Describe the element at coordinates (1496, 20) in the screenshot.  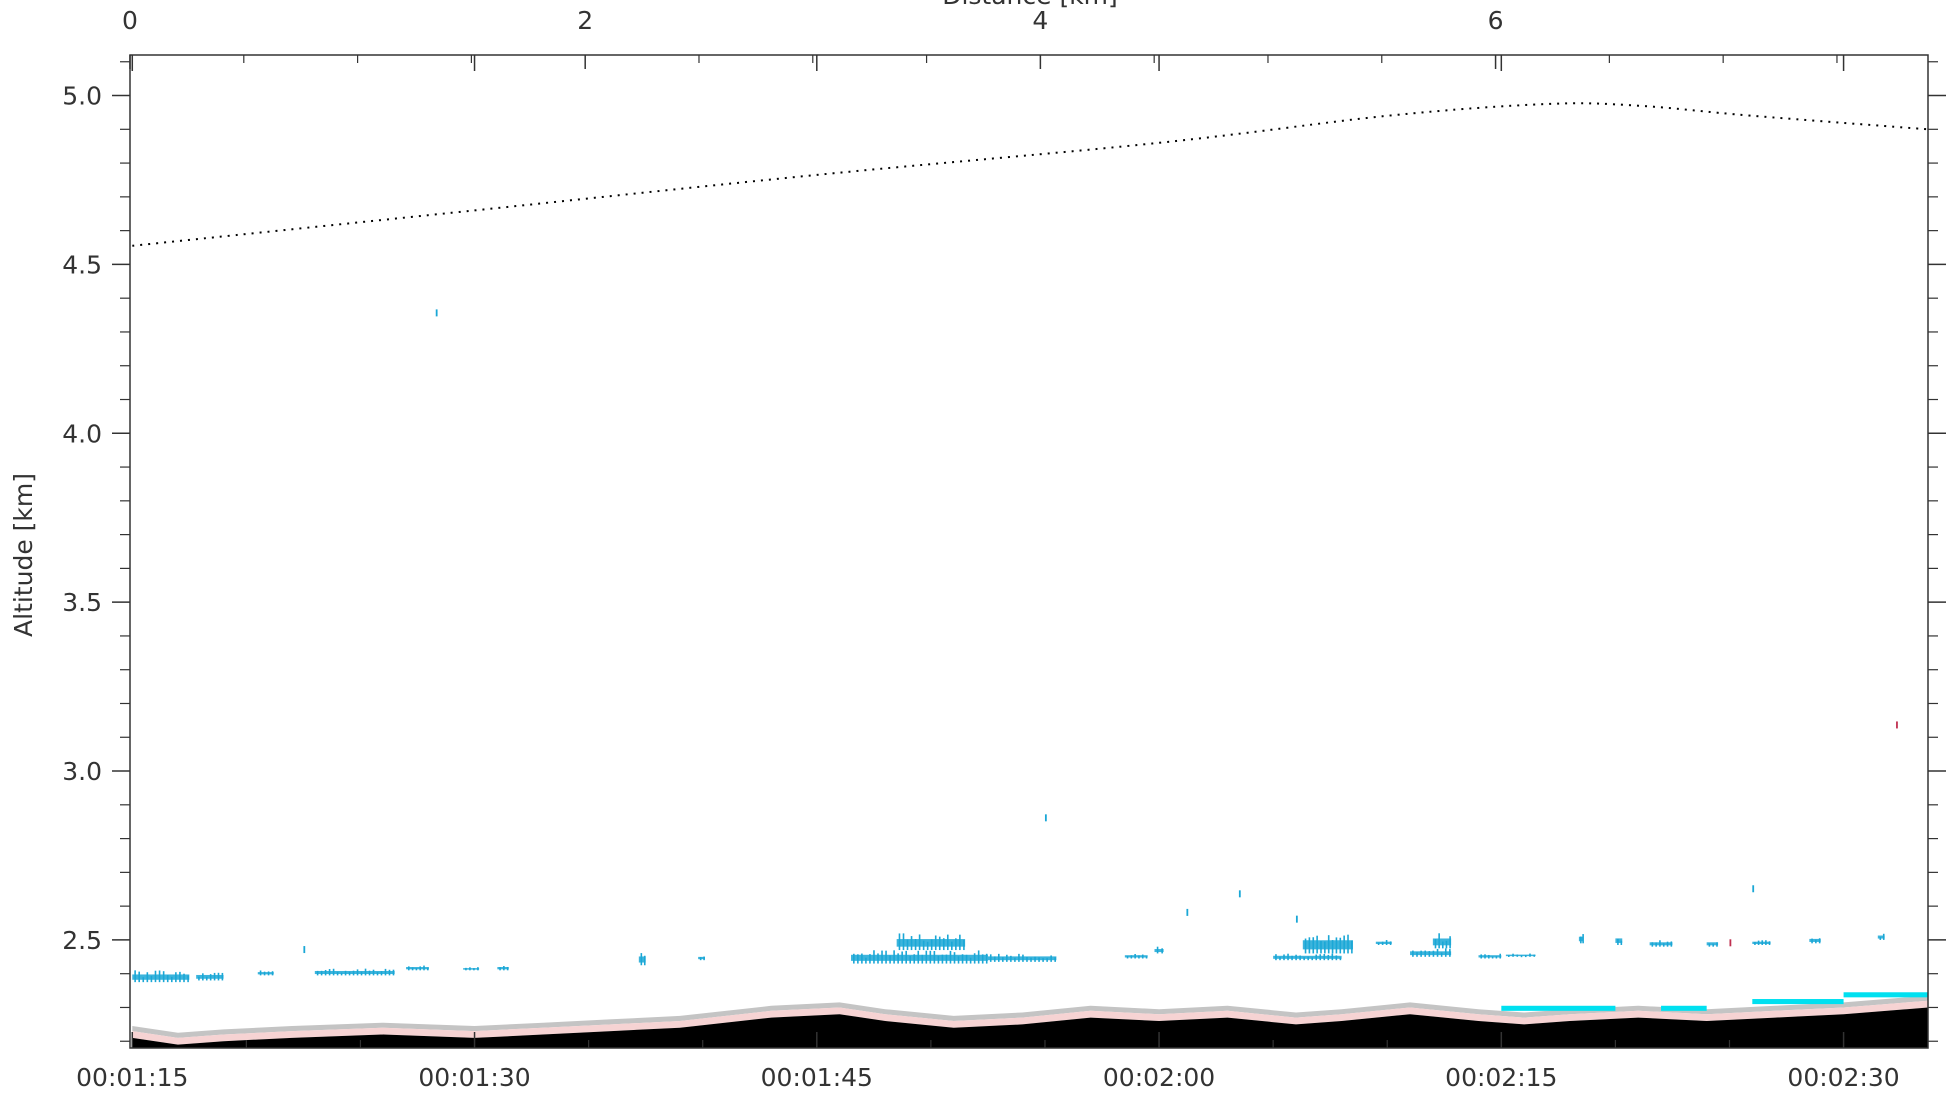
I see `x2-tick-label: 6` at that location.